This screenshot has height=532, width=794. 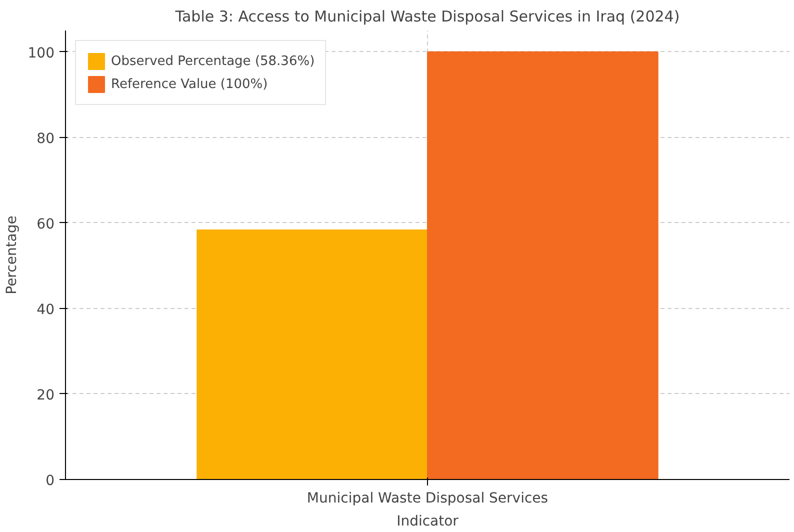 What do you see at coordinates (45, 310) in the screenshot?
I see `y-tick-label: 40` at bounding box center [45, 310].